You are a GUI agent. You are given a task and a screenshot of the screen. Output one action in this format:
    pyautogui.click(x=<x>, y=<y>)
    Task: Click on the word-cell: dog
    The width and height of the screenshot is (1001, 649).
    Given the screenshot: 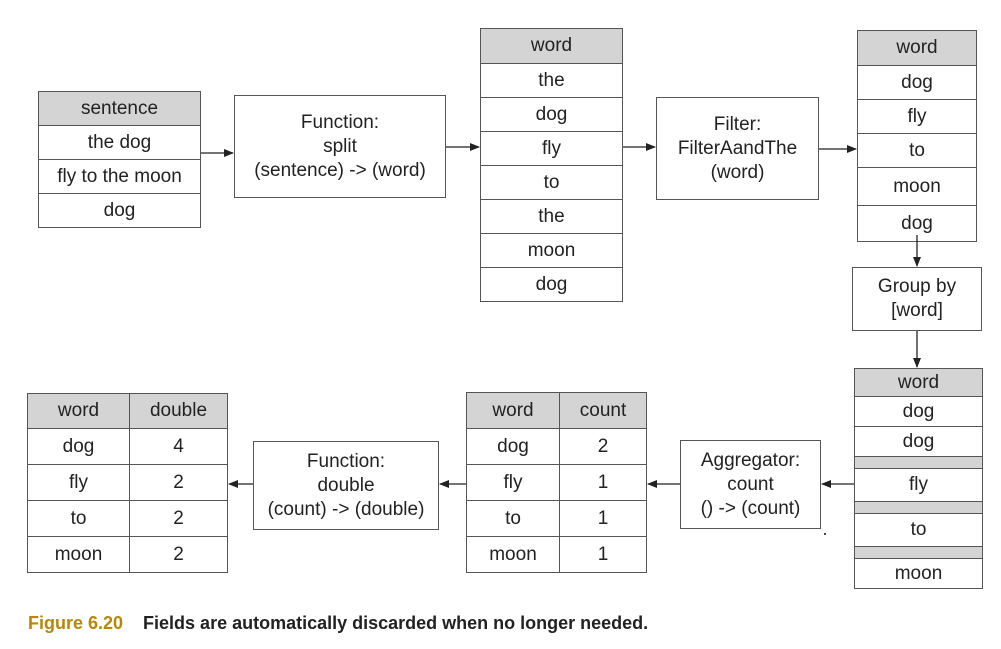 What is the action you would take?
    pyautogui.click(x=551, y=284)
    